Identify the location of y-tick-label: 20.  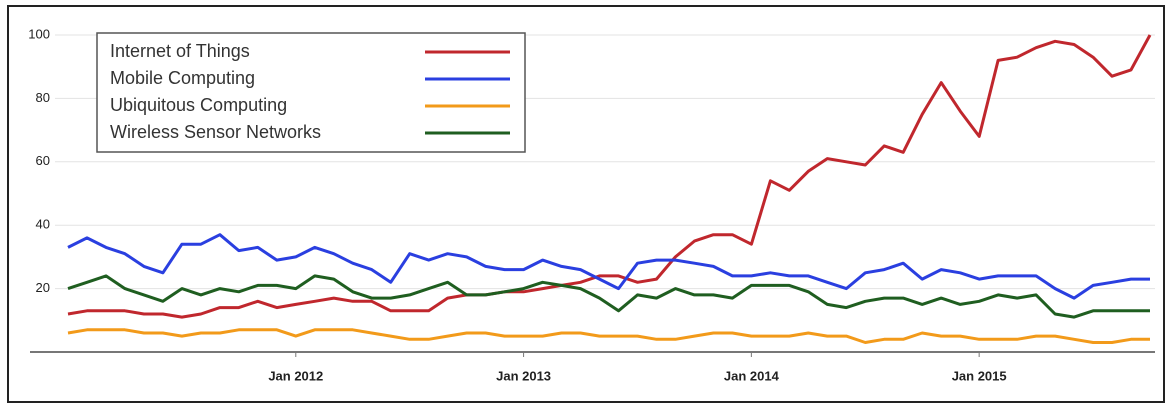
(43, 287).